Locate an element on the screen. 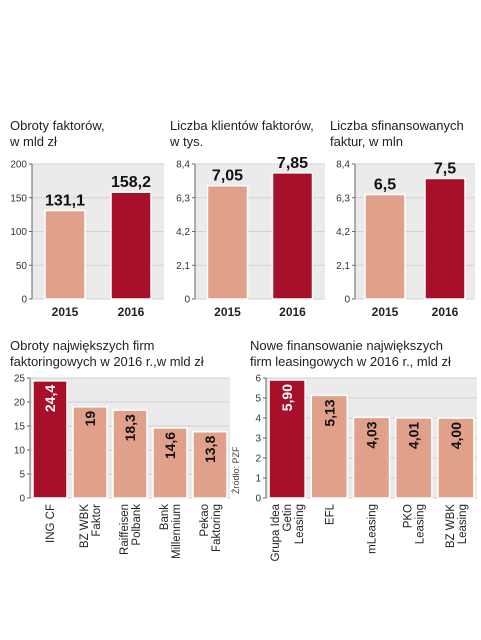 This screenshot has height=640, width=481. chart-obroty-faktorow: 0 50 100 150 200 131,1 2015 158,2 2016 is located at coordinates (87, 239).